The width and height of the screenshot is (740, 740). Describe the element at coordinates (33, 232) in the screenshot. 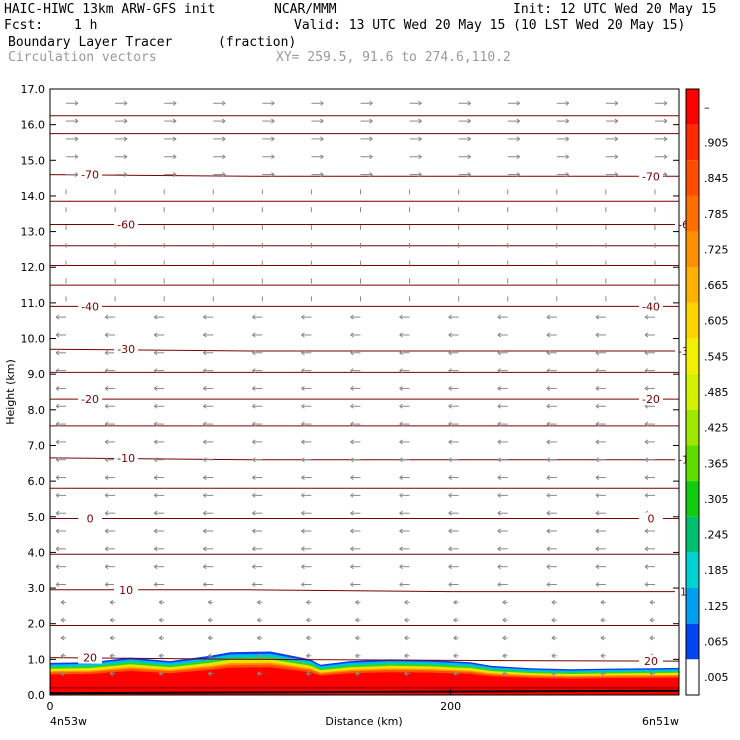

I see `y-tick-label: 13.0` at that location.